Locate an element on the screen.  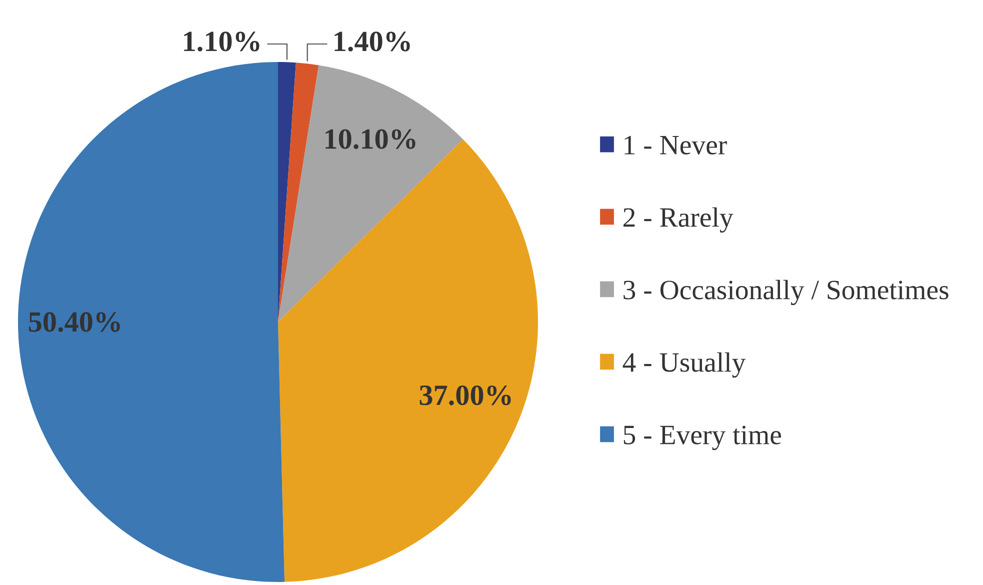
data-label: 50.40% is located at coordinates (74, 322).